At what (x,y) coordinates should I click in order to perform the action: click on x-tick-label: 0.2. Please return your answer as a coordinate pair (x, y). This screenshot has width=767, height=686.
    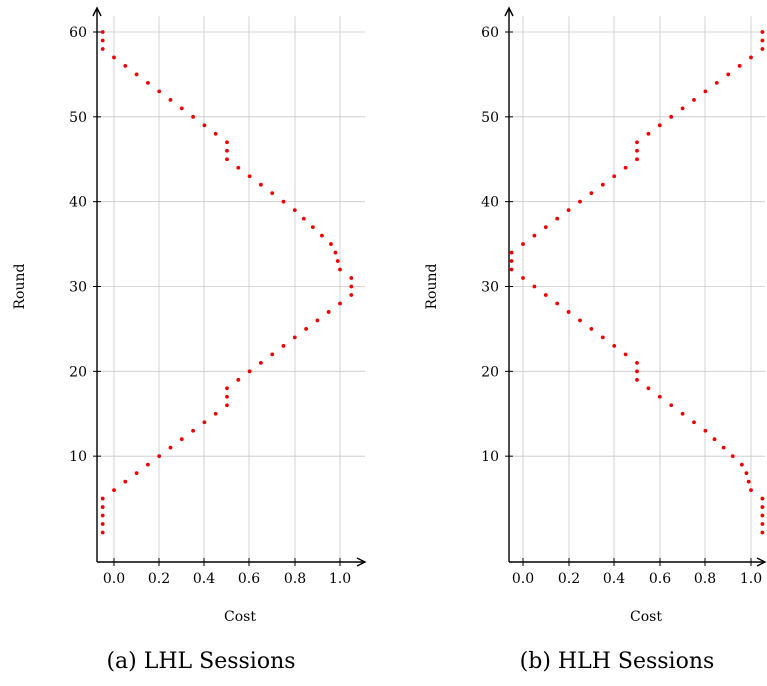
    Looking at the image, I should click on (159, 579).